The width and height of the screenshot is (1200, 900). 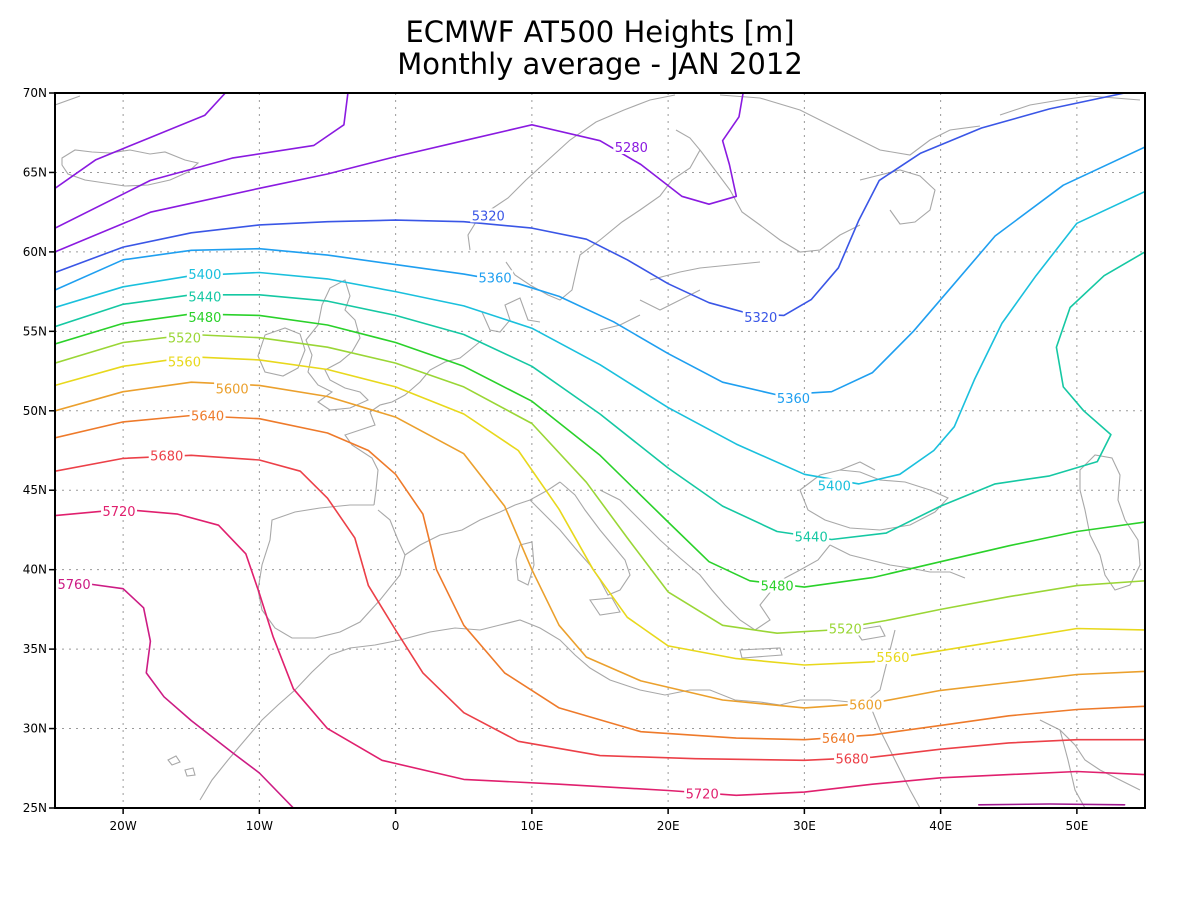 I want to click on lon-tick-label: 0, so click(x=396, y=826).